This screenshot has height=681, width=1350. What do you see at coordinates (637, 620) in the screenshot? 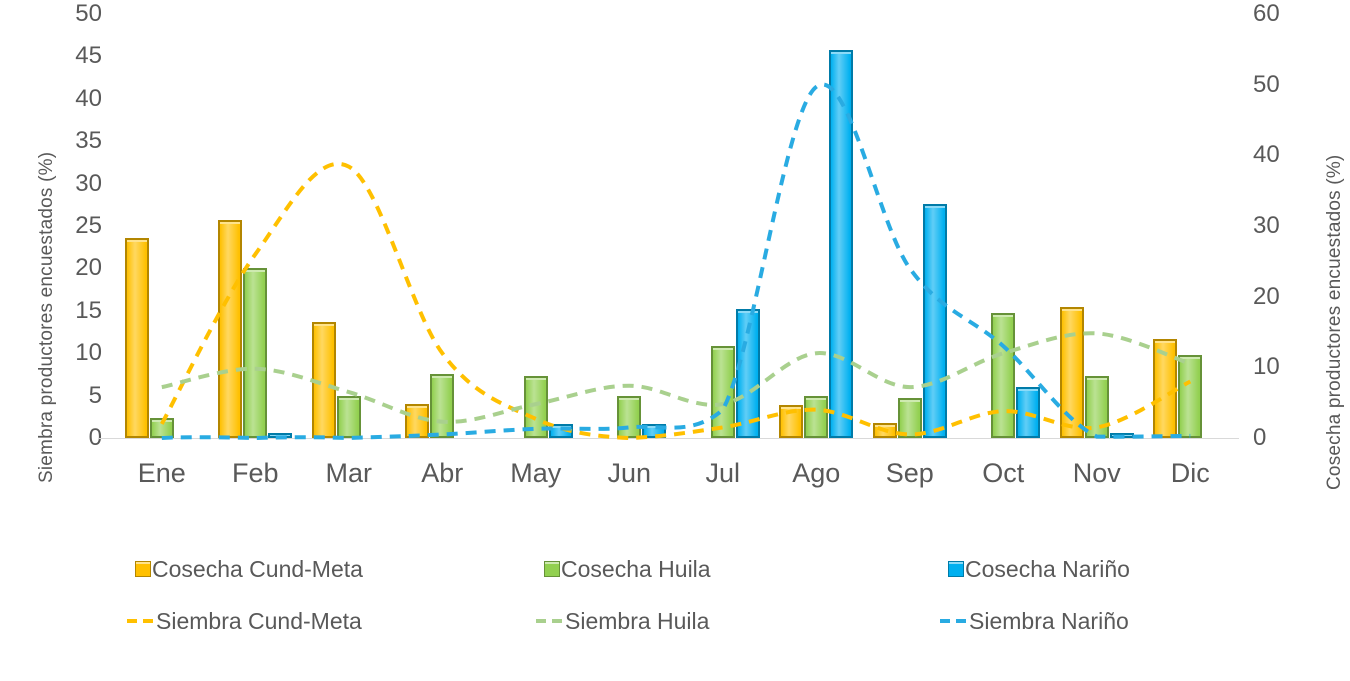
I see `legend-label: Siembra Huila` at bounding box center [637, 620].